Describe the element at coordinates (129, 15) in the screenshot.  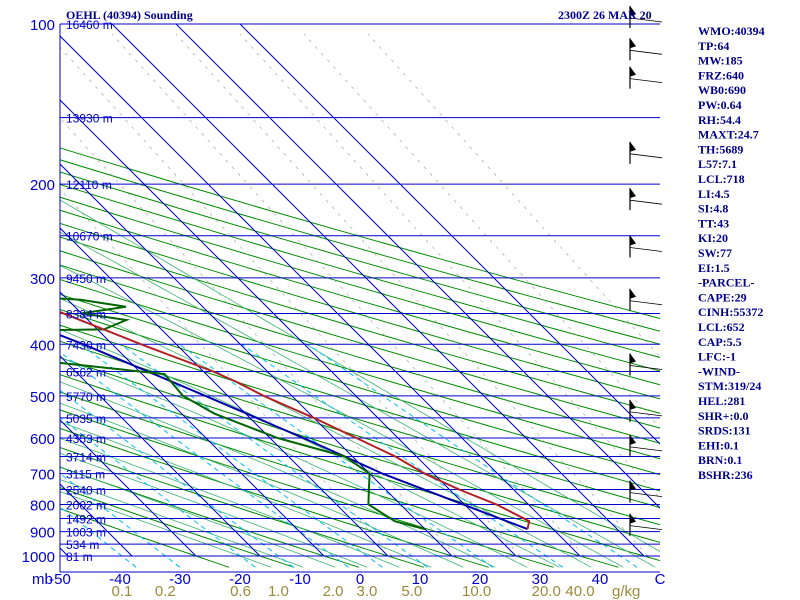
I see `station-title: OEHL (40394) Sounding` at that location.